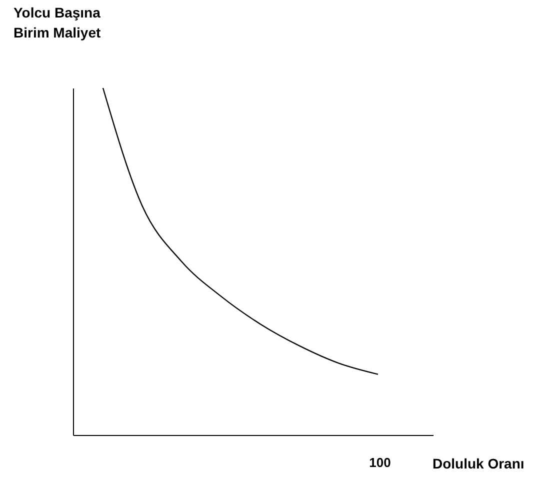  Describe the element at coordinates (380, 462) in the screenshot. I see `text: 100` at that location.